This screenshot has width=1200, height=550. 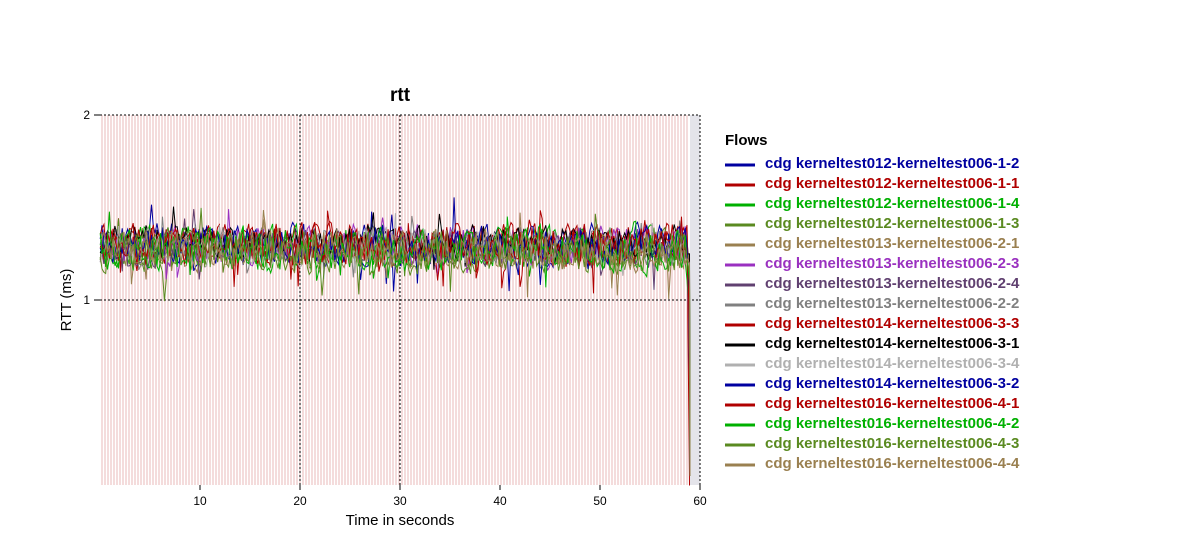 What do you see at coordinates (600, 501) in the screenshot?
I see `x-tick-label: 50` at bounding box center [600, 501].